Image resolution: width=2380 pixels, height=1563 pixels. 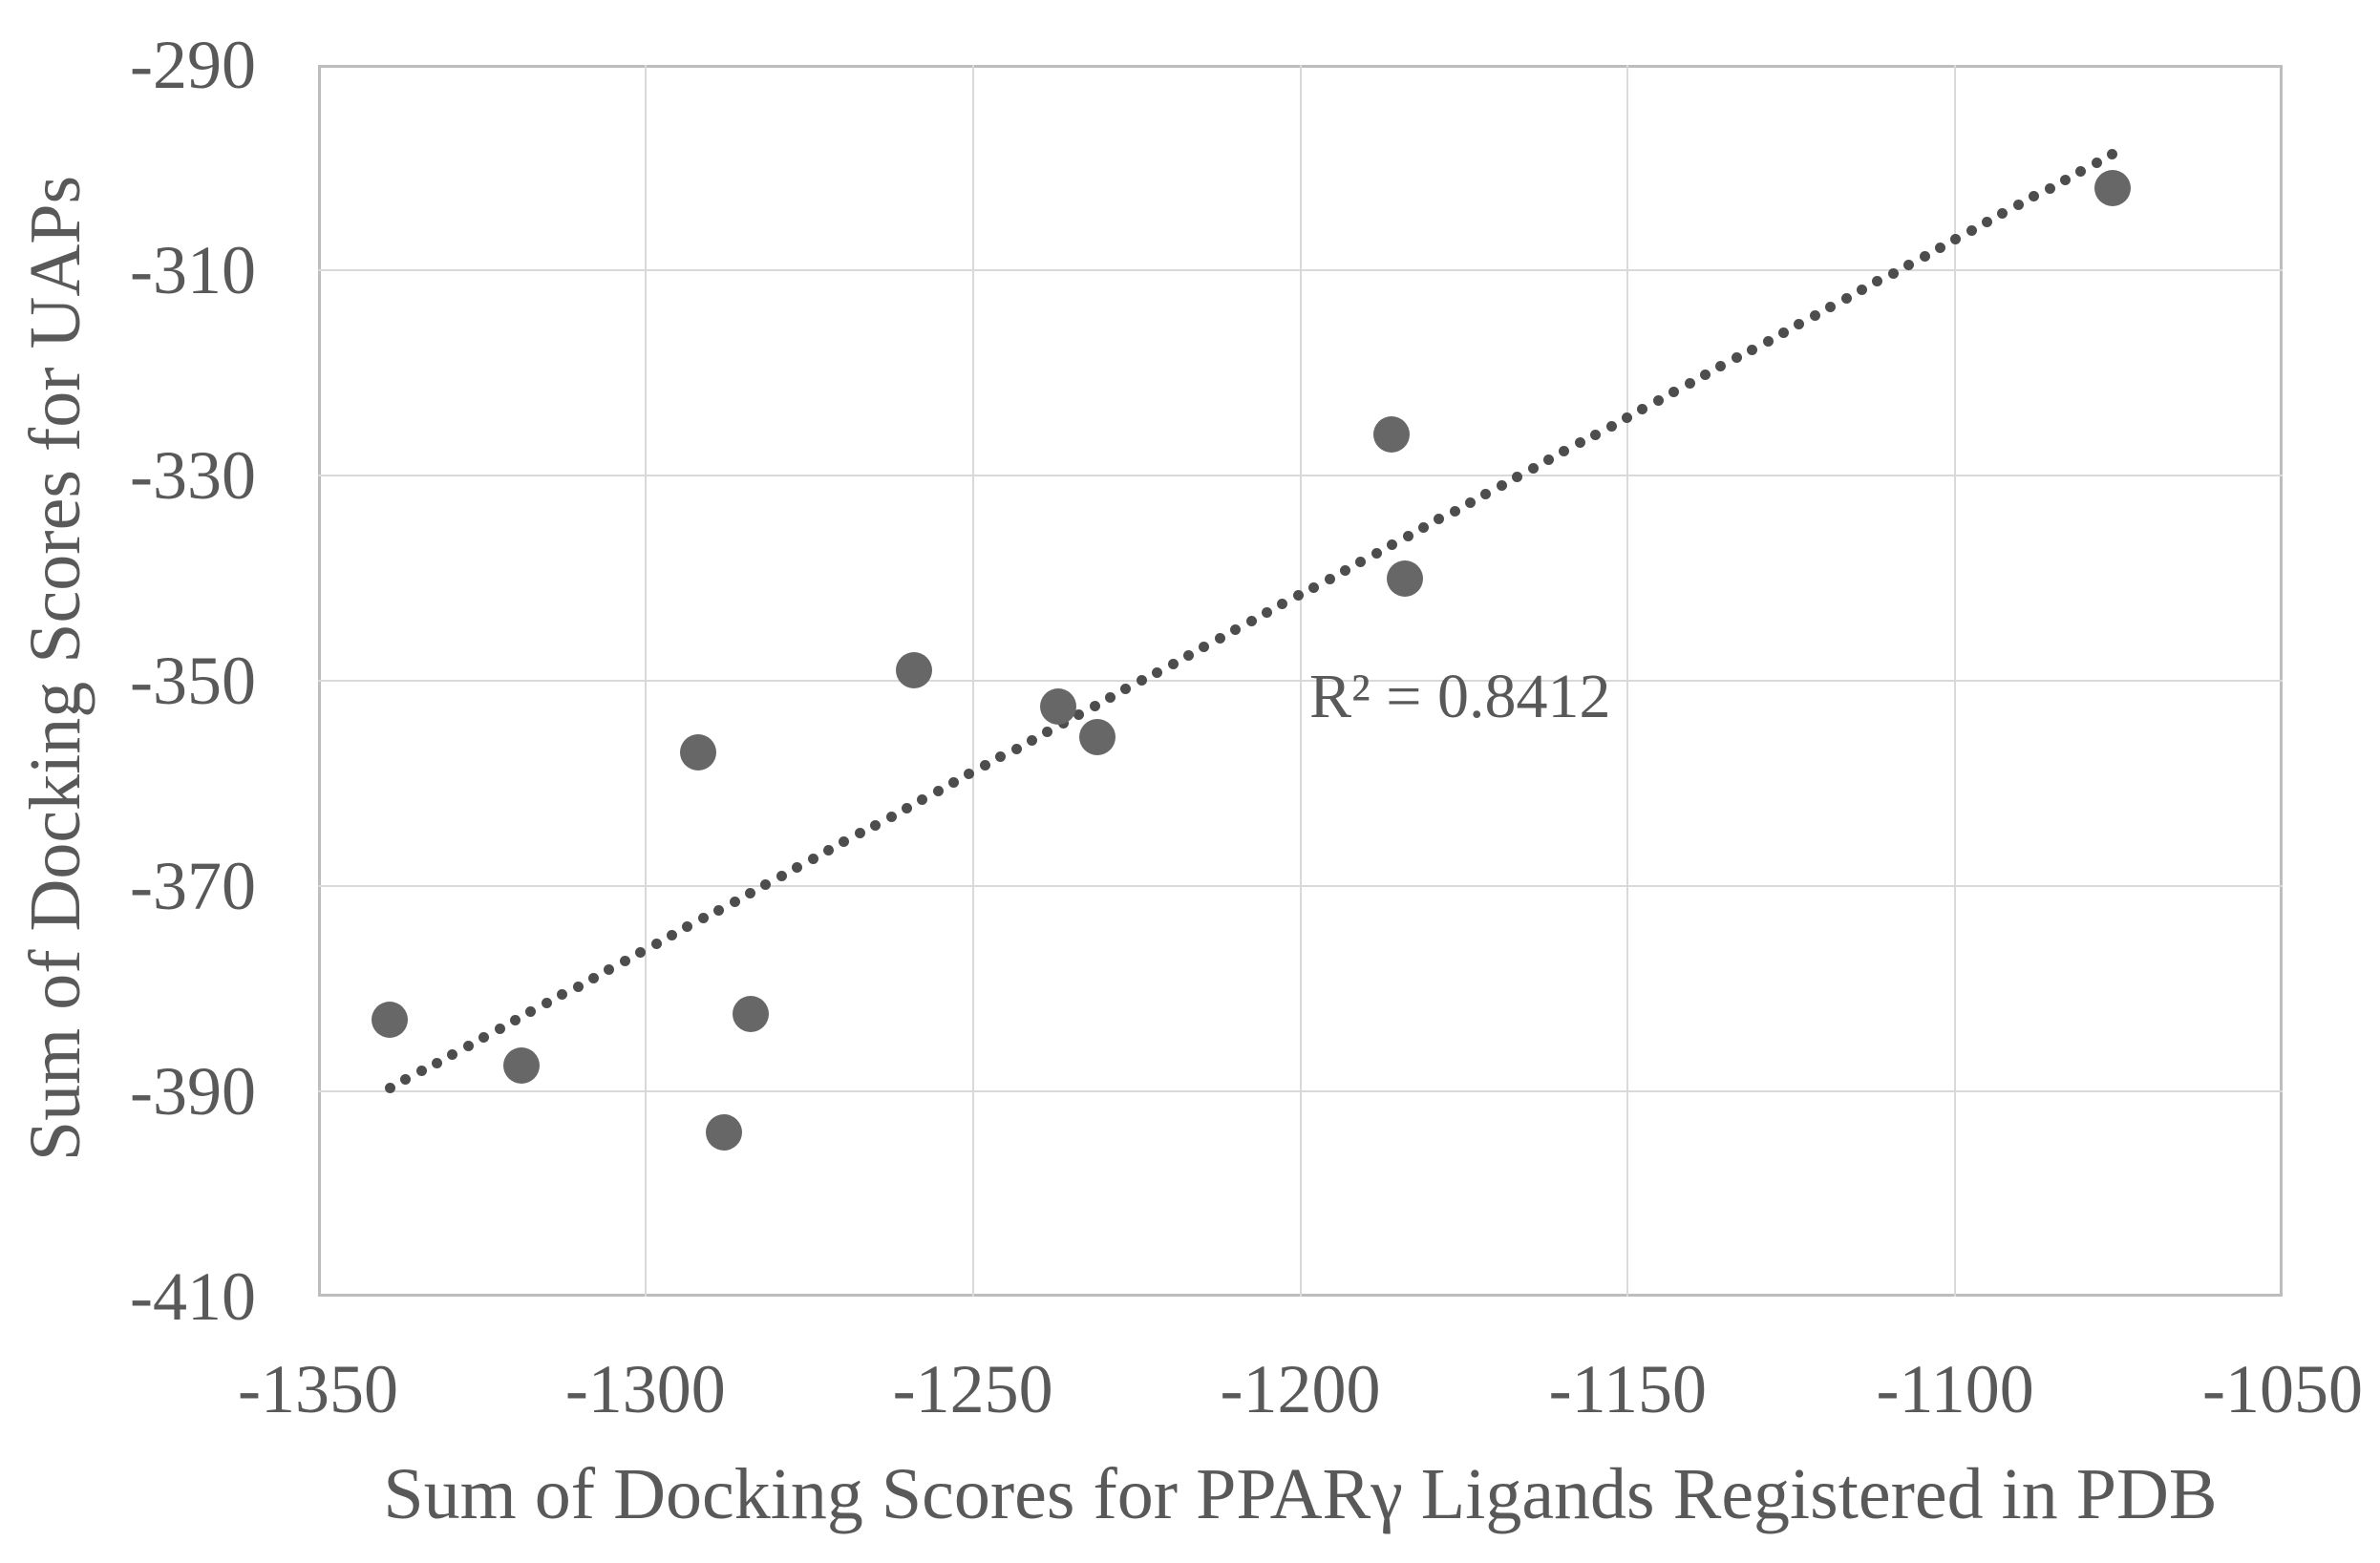 What do you see at coordinates (193, 65) in the screenshot?
I see `y-tick-label: -290` at bounding box center [193, 65].